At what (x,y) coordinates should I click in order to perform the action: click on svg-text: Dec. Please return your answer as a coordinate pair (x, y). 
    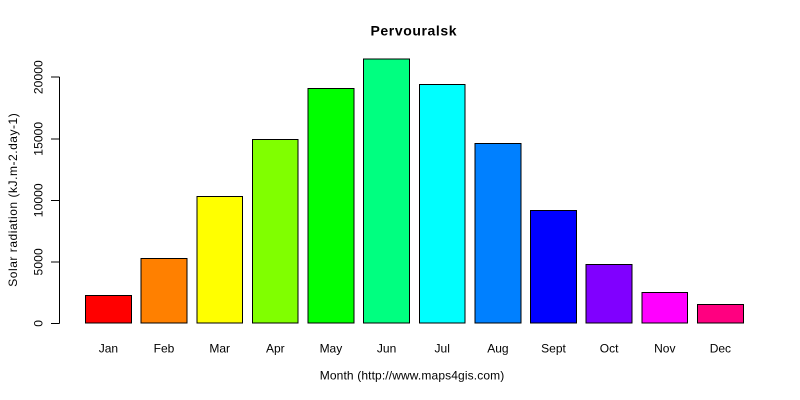
    Looking at the image, I should click on (720, 349).